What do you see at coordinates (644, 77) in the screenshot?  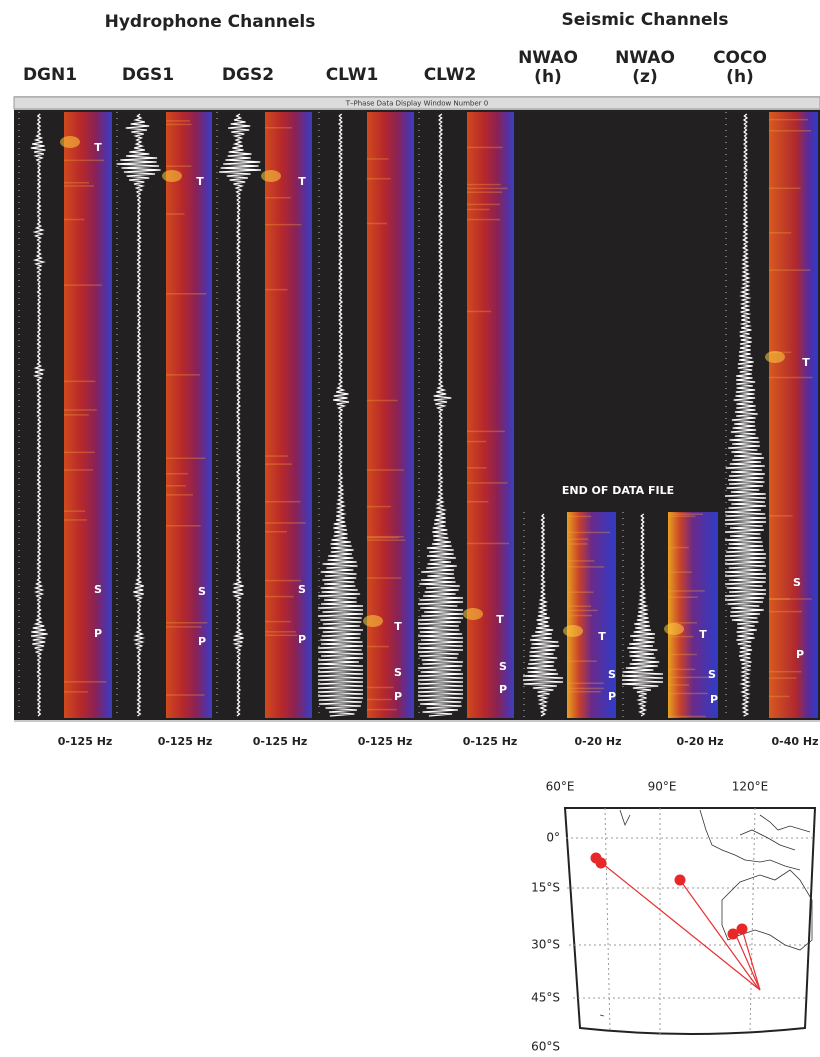 I see `channel-component: (z)` at bounding box center [644, 77].